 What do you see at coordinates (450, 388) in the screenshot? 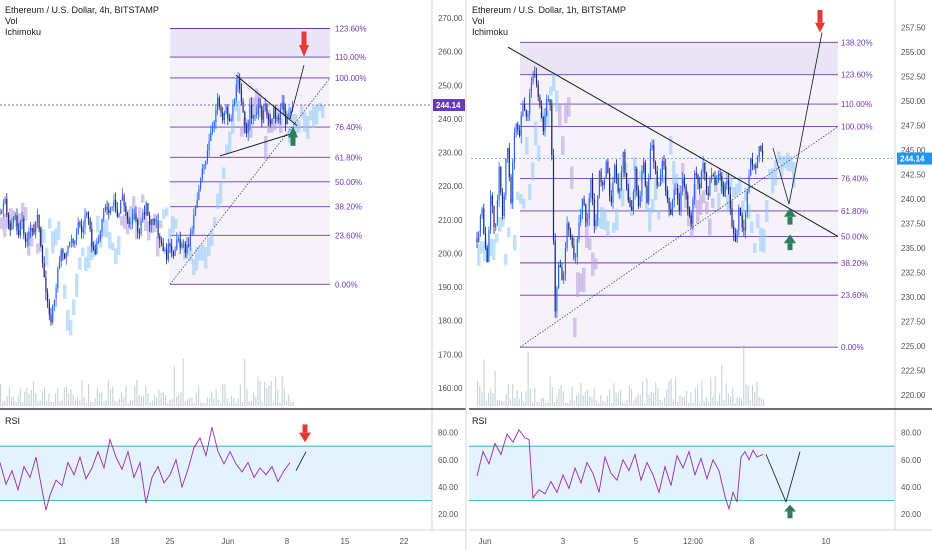
I see `price-tick-label: 160.00` at bounding box center [450, 388].